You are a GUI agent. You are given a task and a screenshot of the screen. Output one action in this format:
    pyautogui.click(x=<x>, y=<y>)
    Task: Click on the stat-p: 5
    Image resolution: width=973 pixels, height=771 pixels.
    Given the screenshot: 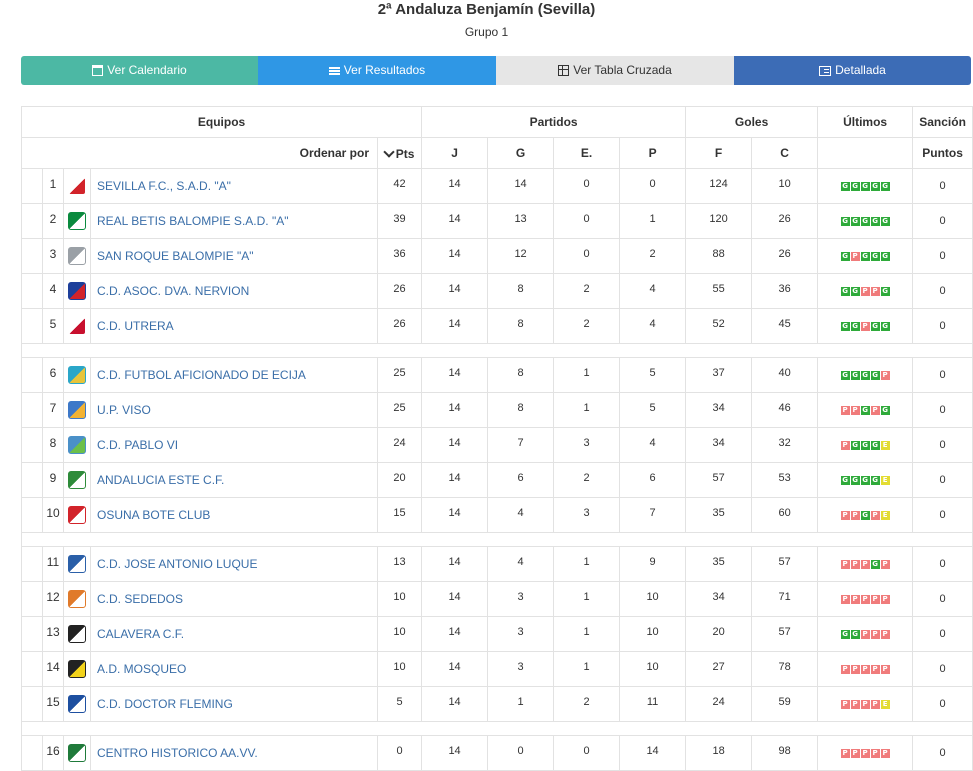 What is the action you would take?
    pyautogui.click(x=653, y=410)
    